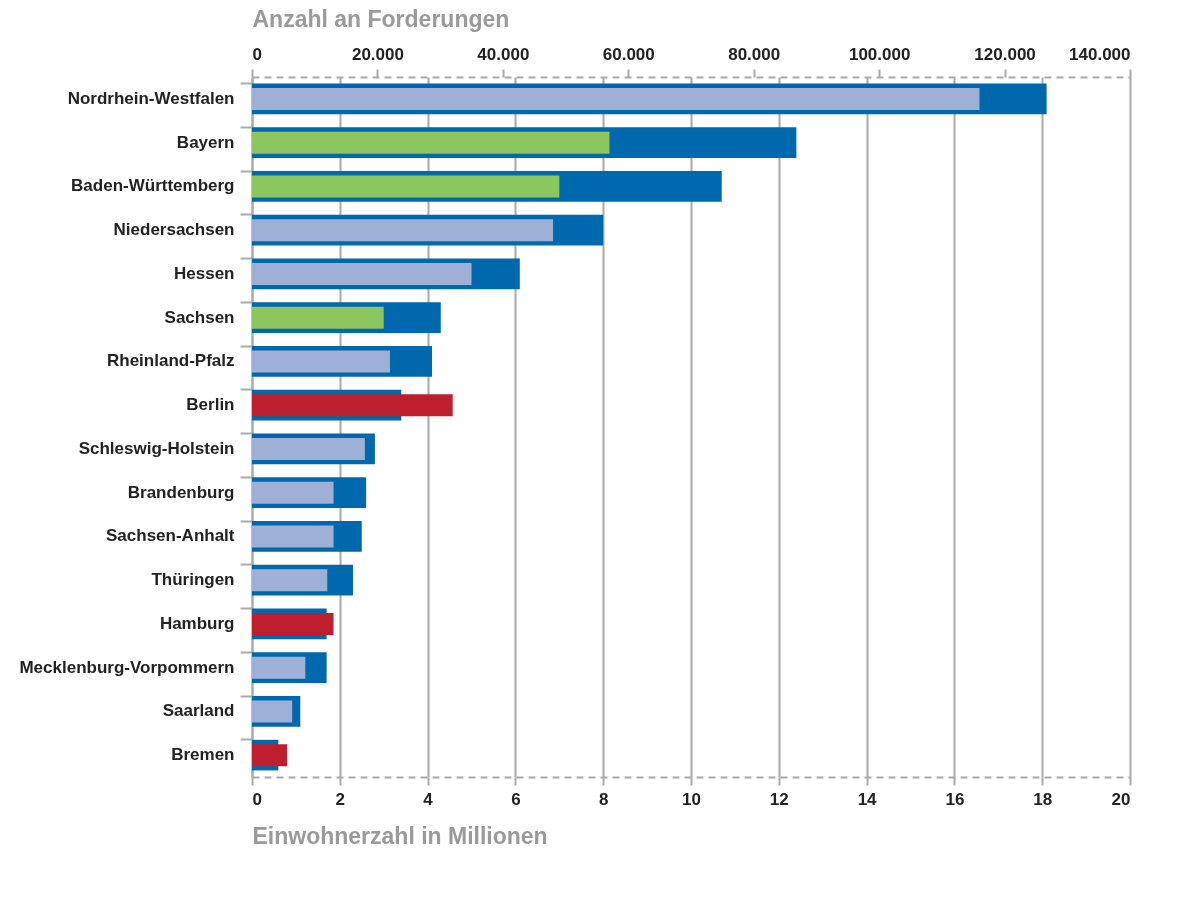 Image resolution: width=1198 pixels, height=900 pixels. Describe the element at coordinates (156, 448) in the screenshot. I see `y-tick-label: Schleswig-Holstein` at that location.